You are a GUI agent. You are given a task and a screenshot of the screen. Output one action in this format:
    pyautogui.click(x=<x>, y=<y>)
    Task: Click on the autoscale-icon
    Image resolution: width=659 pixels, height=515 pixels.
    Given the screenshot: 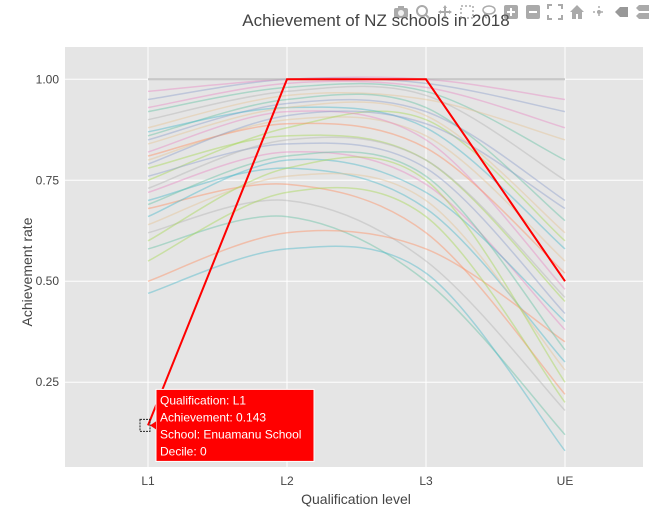 What is the action you would take?
    pyautogui.click(x=555, y=12)
    